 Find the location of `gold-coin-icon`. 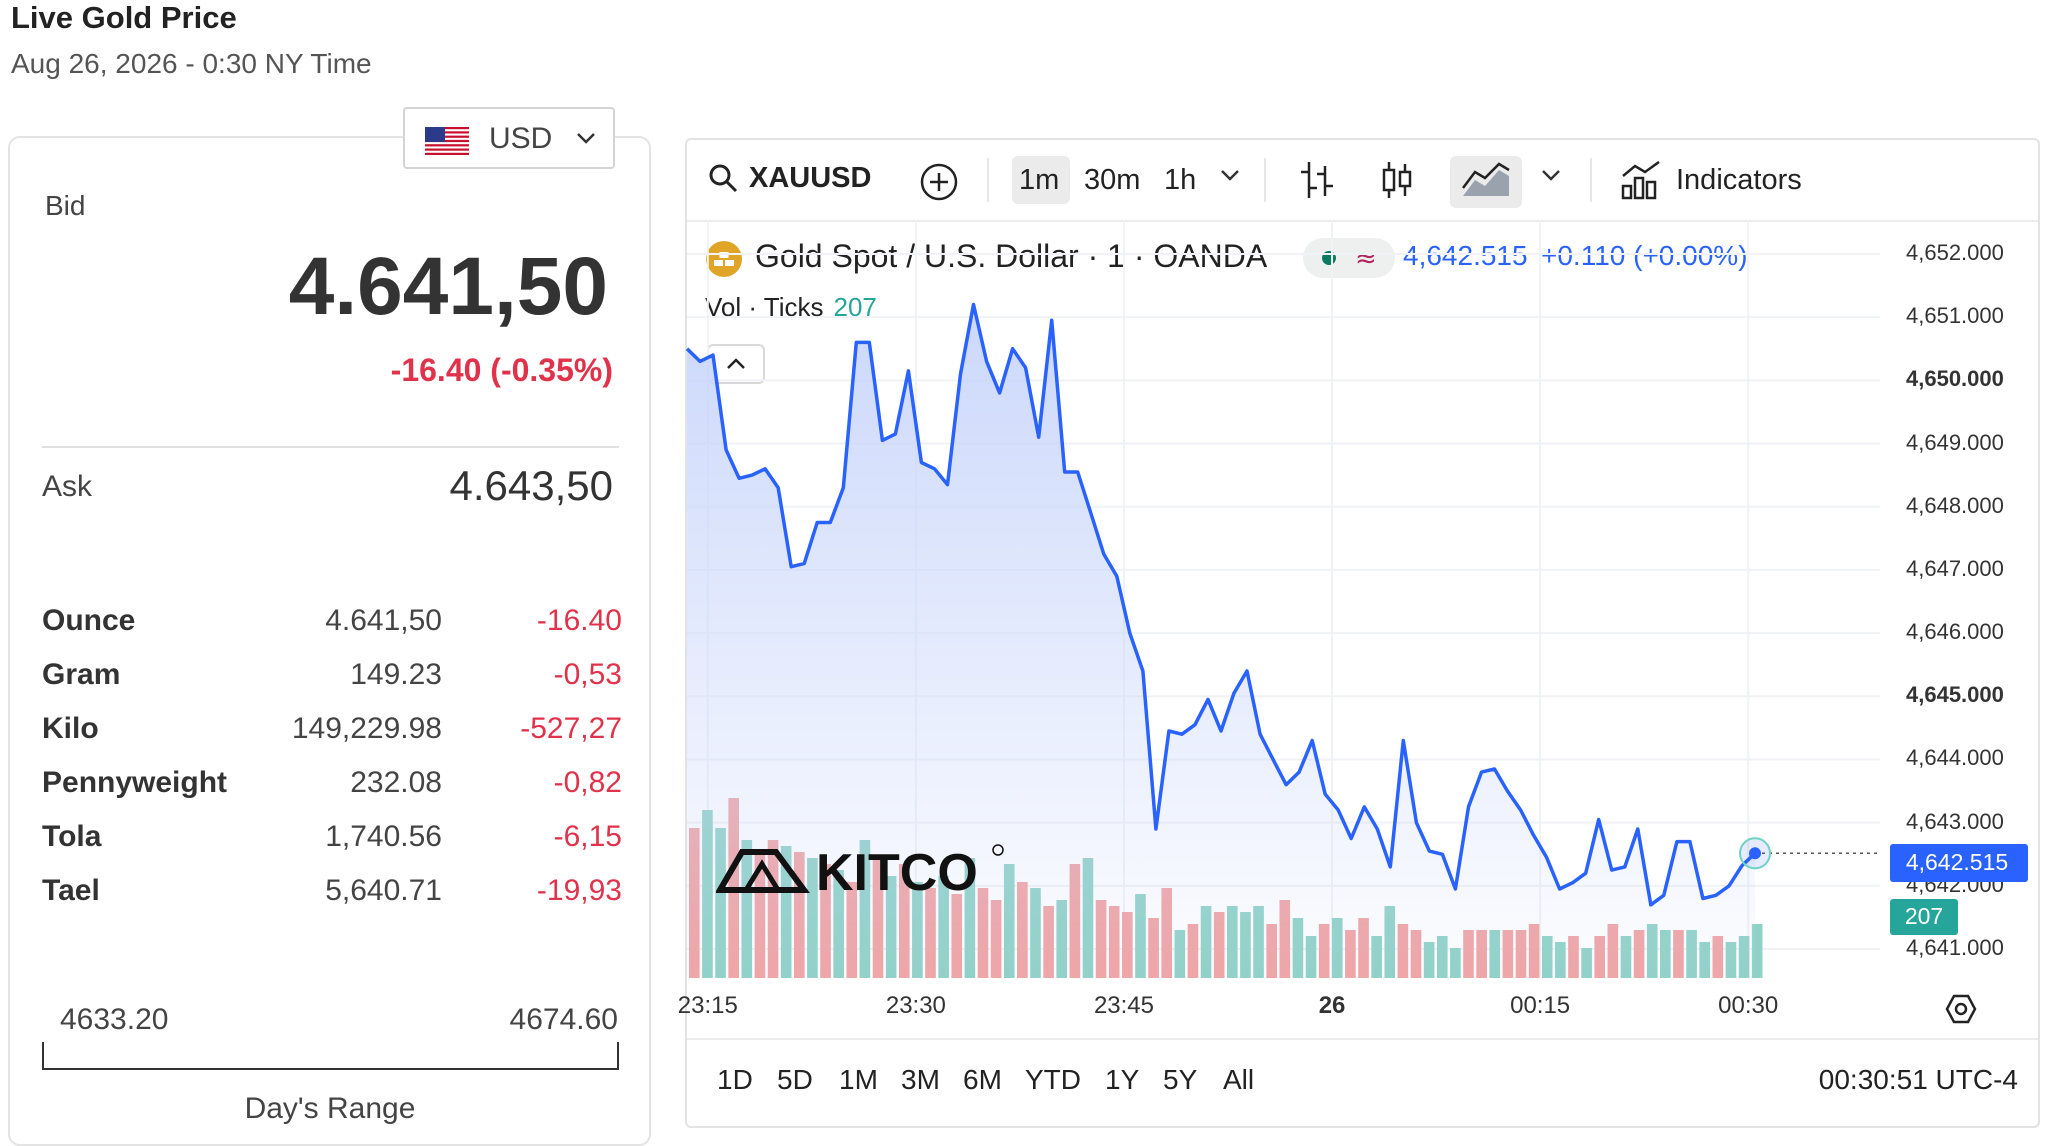

gold-coin-icon is located at coordinates (724, 259).